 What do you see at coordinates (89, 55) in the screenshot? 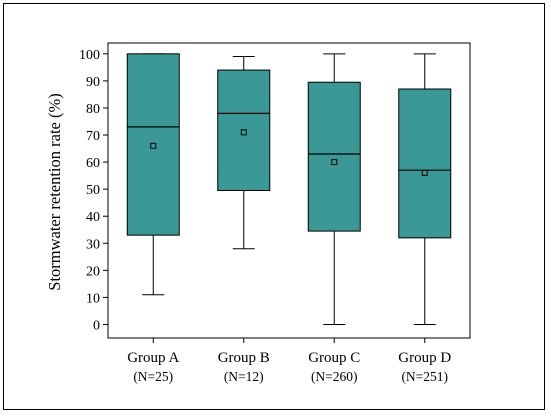
I see `y-tick-label: 100` at bounding box center [89, 55].